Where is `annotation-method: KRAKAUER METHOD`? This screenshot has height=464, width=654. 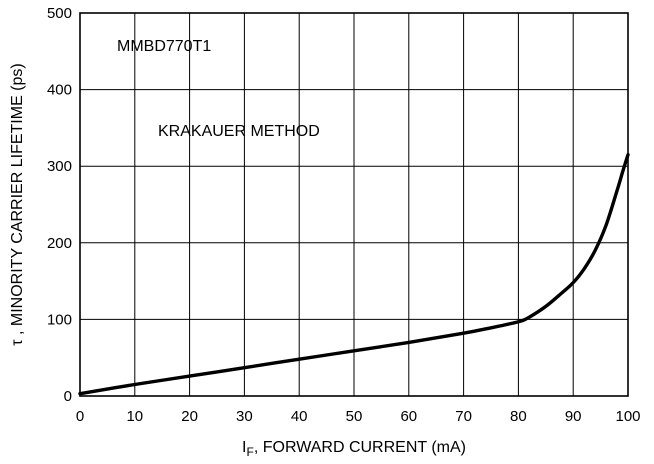 annotation-method: KRAKAUER METHOD is located at coordinates (239, 131).